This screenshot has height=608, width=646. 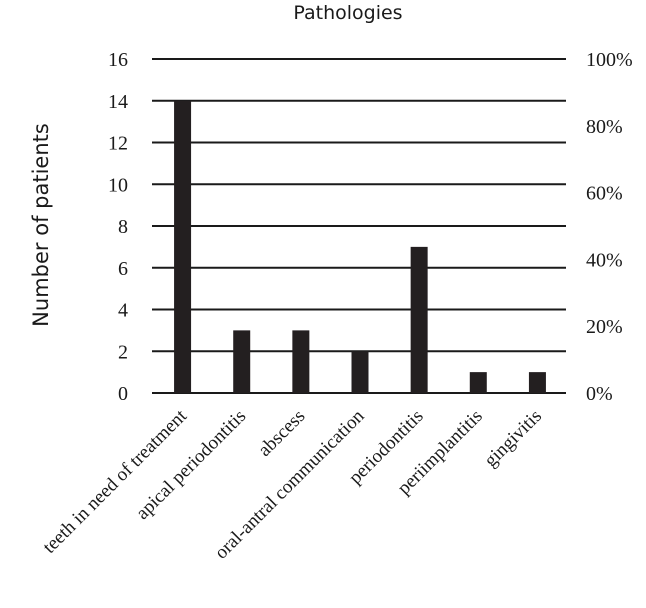 What do you see at coordinates (118, 102) in the screenshot?
I see `y-tick-label: 14` at bounding box center [118, 102].